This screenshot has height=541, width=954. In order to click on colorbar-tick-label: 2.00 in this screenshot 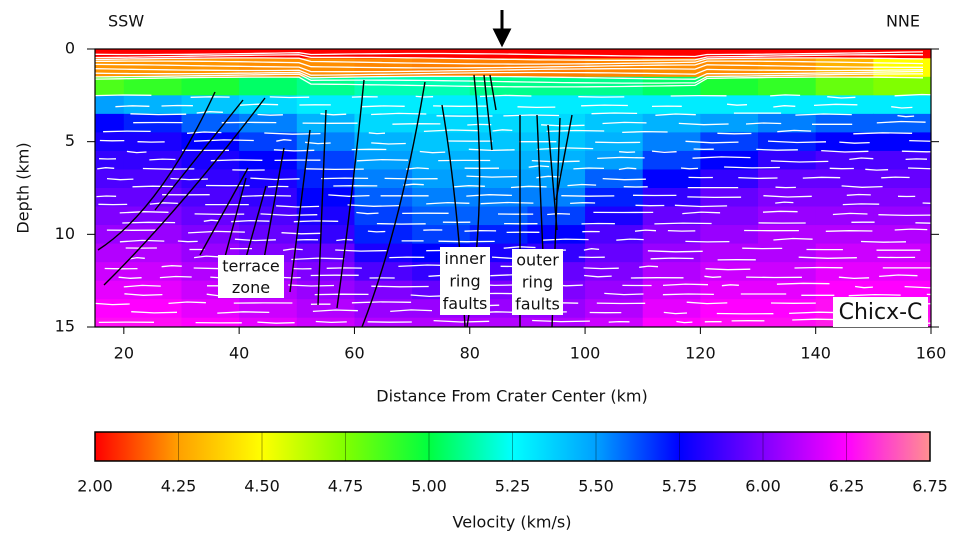, I will do `click(95, 486)`.